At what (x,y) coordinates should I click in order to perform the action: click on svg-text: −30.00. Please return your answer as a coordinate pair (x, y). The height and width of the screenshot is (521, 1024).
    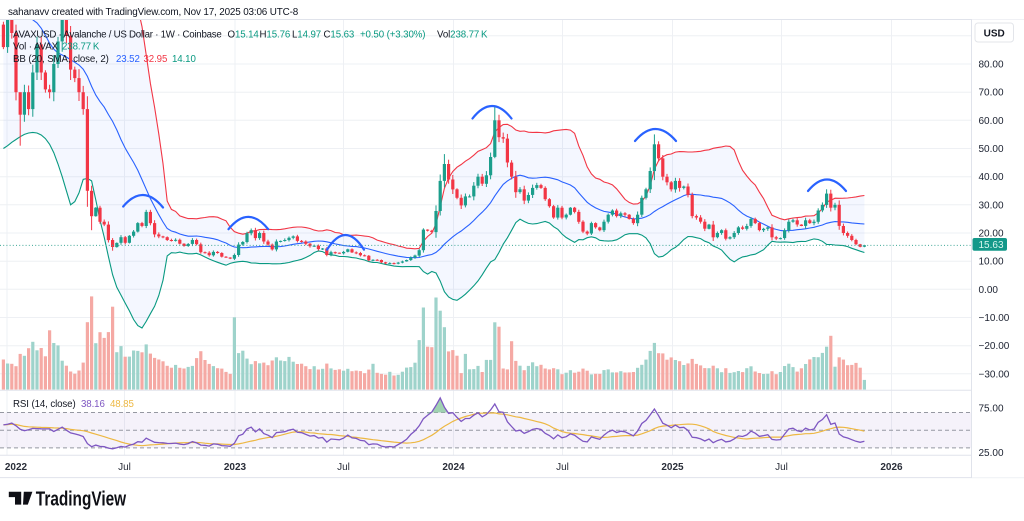
    Looking at the image, I should click on (994, 374).